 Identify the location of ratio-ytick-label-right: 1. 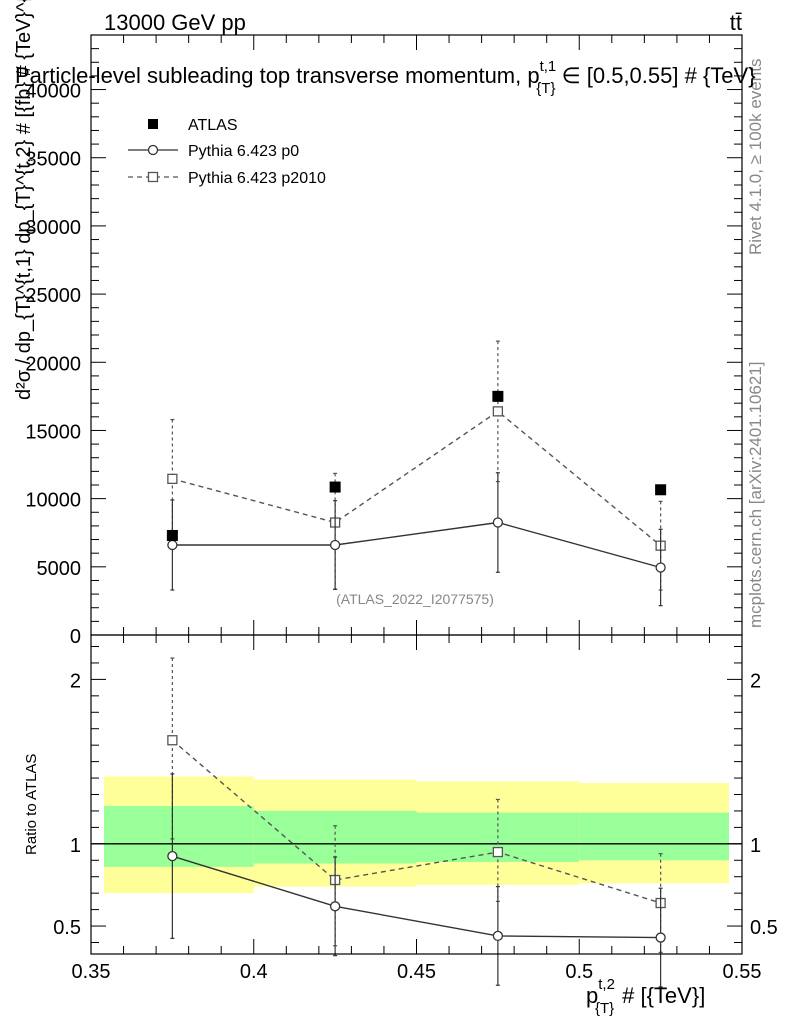
(755, 846).